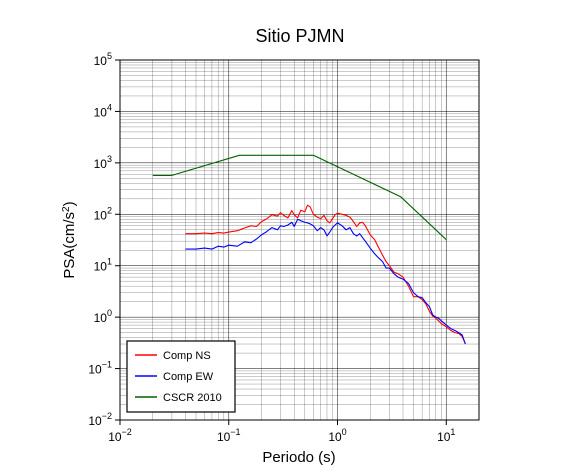 Image resolution: width=586 pixels, height=475 pixels. I want to click on y-tick-label: 10³, so click(103, 162).